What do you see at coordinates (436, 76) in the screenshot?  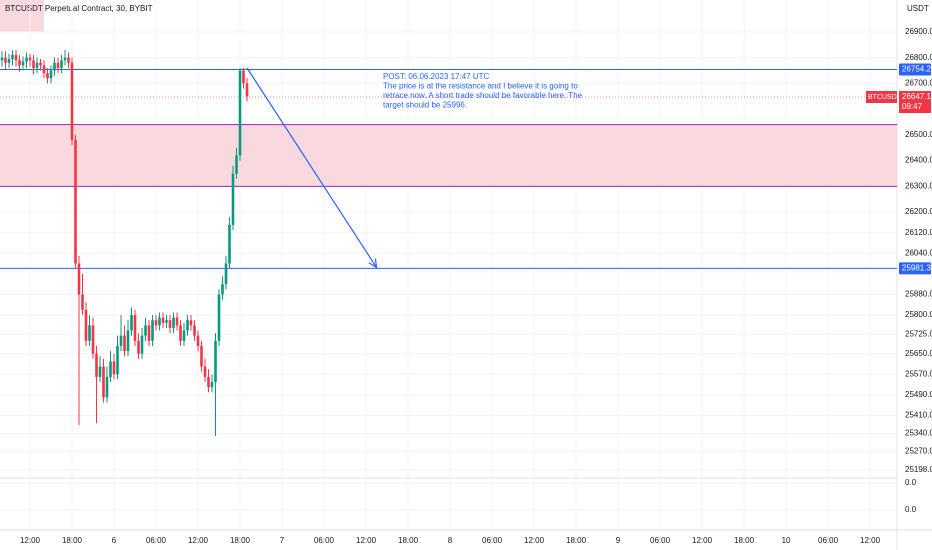 I see `annotation-line: POST: 06.06.2023 17:47 UTC` at bounding box center [436, 76].